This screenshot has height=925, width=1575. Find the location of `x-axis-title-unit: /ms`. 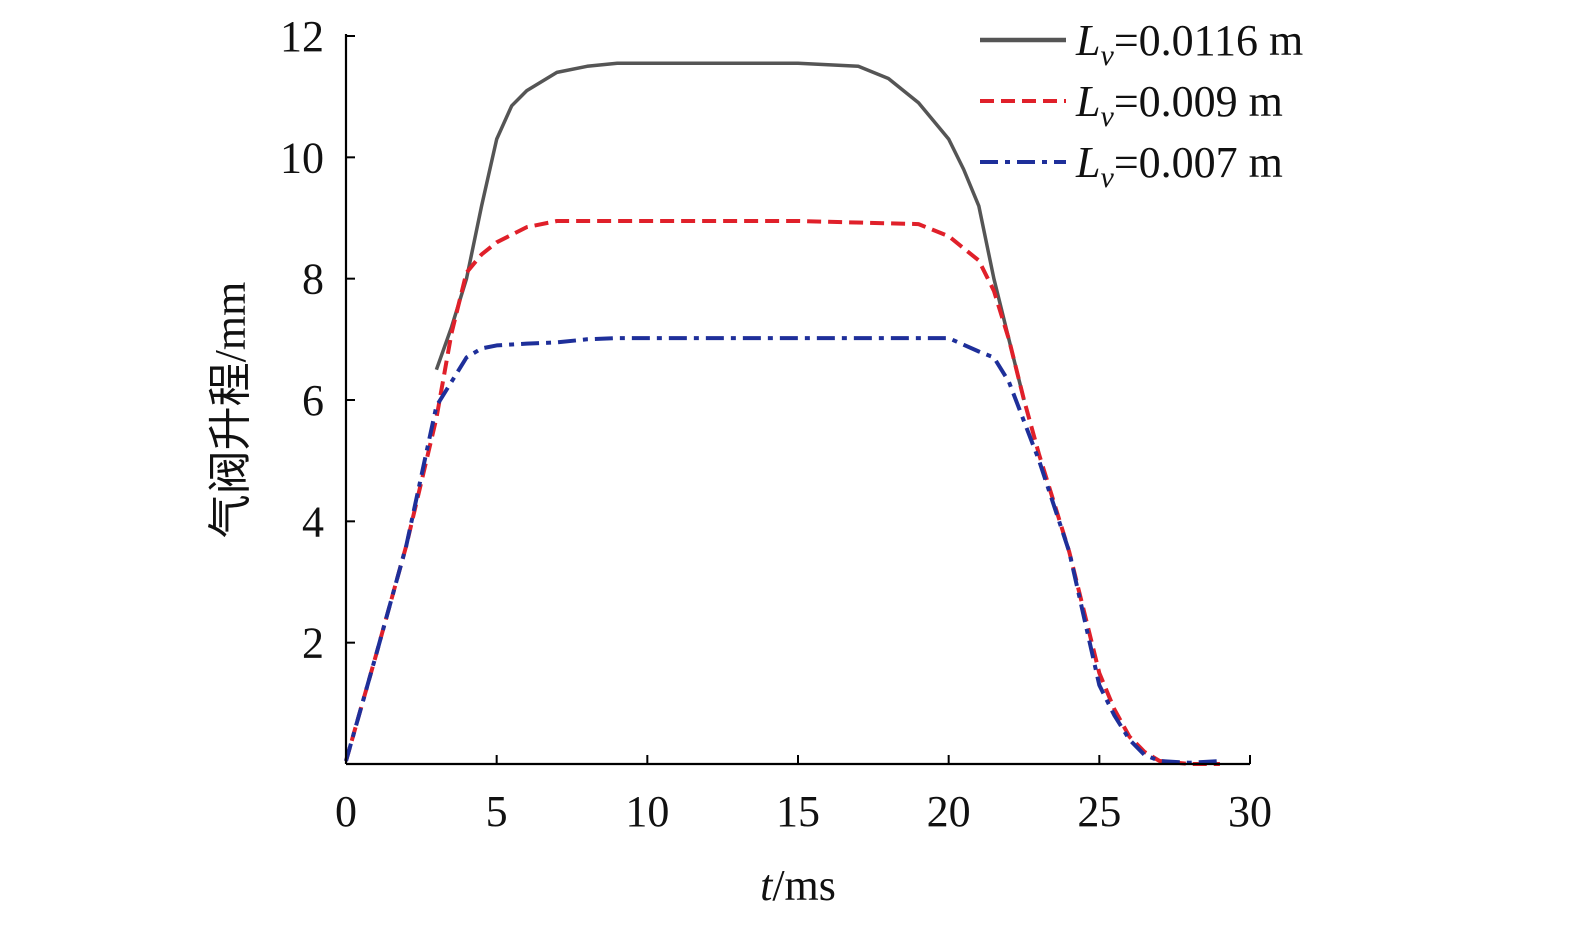

x-axis-title-unit: /ms is located at coordinates (804, 885).